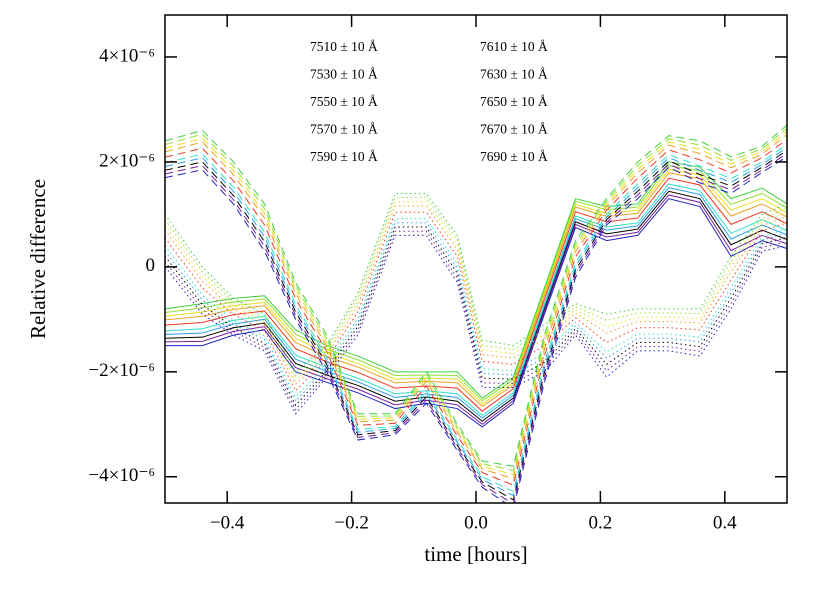  What do you see at coordinates (344, 101) in the screenshot?
I see `legend-entry: 7550 ± 10 Å` at bounding box center [344, 101].